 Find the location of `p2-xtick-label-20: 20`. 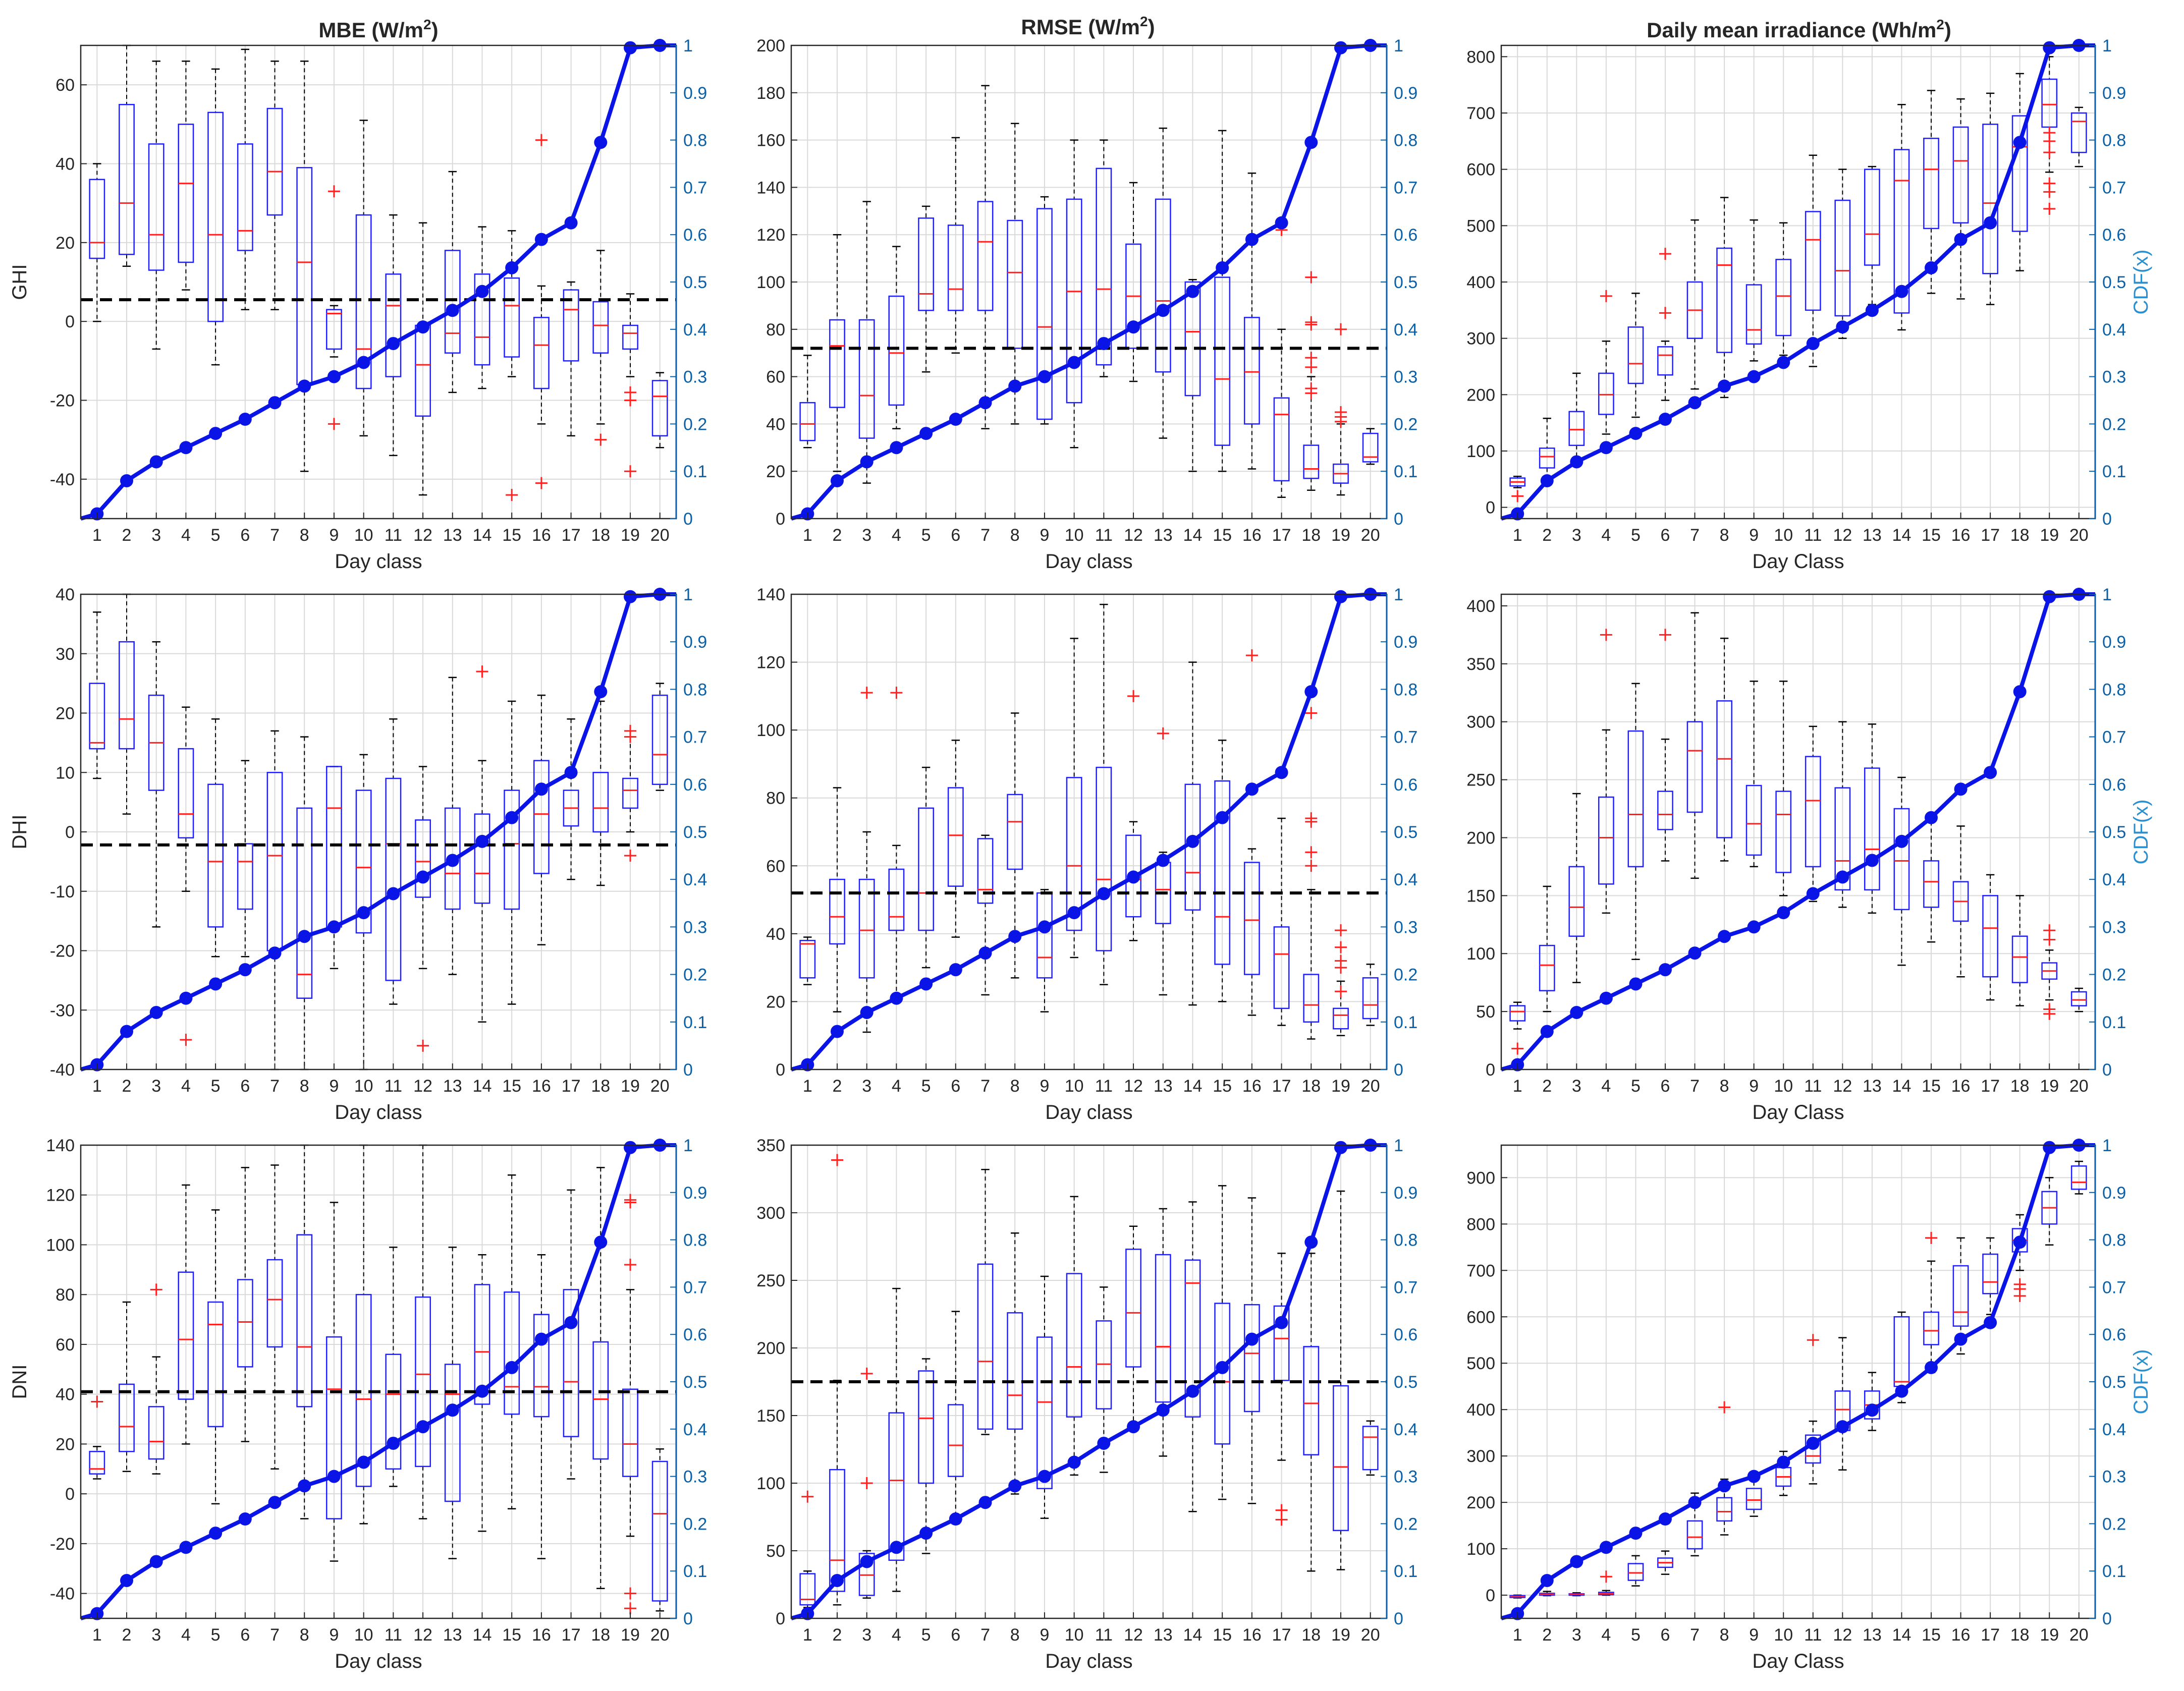

p2-xtick-label-20: 20 is located at coordinates (2079, 535).